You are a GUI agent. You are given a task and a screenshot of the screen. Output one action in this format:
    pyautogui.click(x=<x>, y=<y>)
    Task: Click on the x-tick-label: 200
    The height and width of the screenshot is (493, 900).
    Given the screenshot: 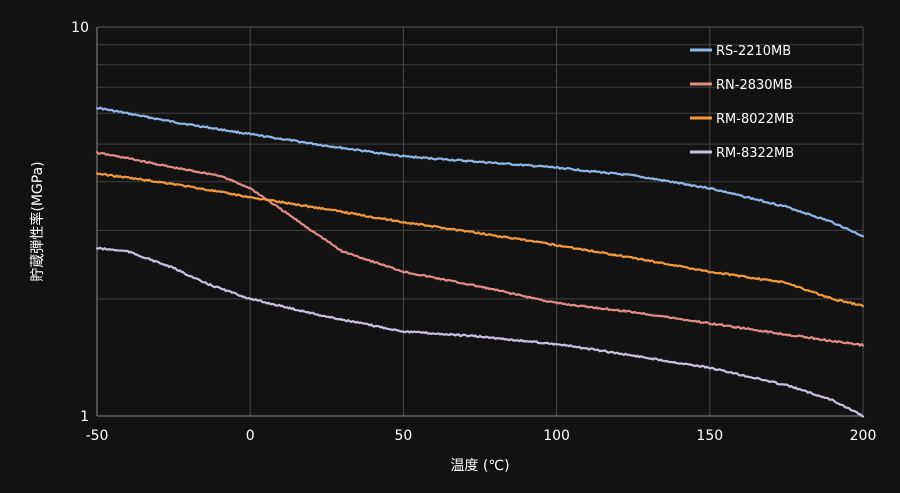 What is the action you would take?
    pyautogui.click(x=863, y=436)
    